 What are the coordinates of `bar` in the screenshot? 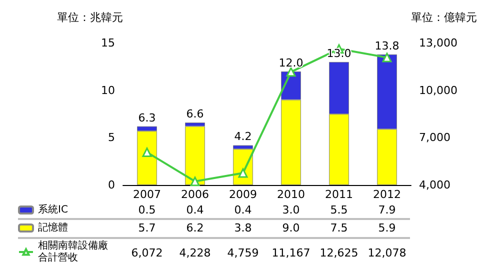 It's located at (195, 155).